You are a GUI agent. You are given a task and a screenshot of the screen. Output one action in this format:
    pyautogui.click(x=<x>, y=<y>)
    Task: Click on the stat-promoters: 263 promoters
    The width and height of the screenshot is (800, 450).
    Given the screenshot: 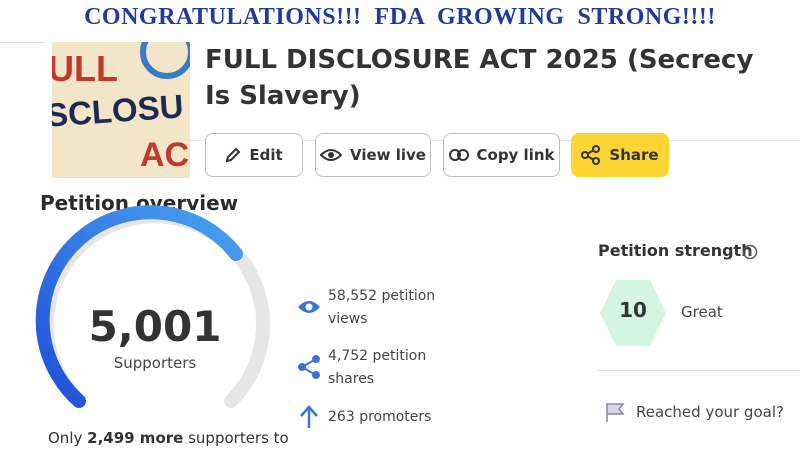 What is the action you would take?
    pyautogui.click(x=428, y=417)
    